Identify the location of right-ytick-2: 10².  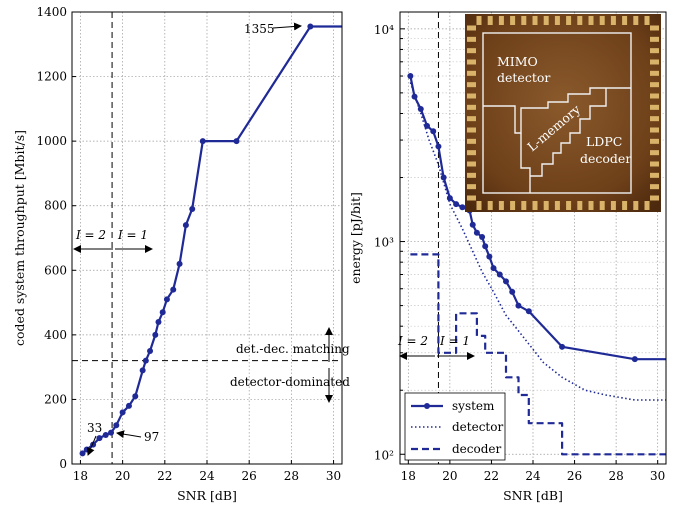
(384, 455).